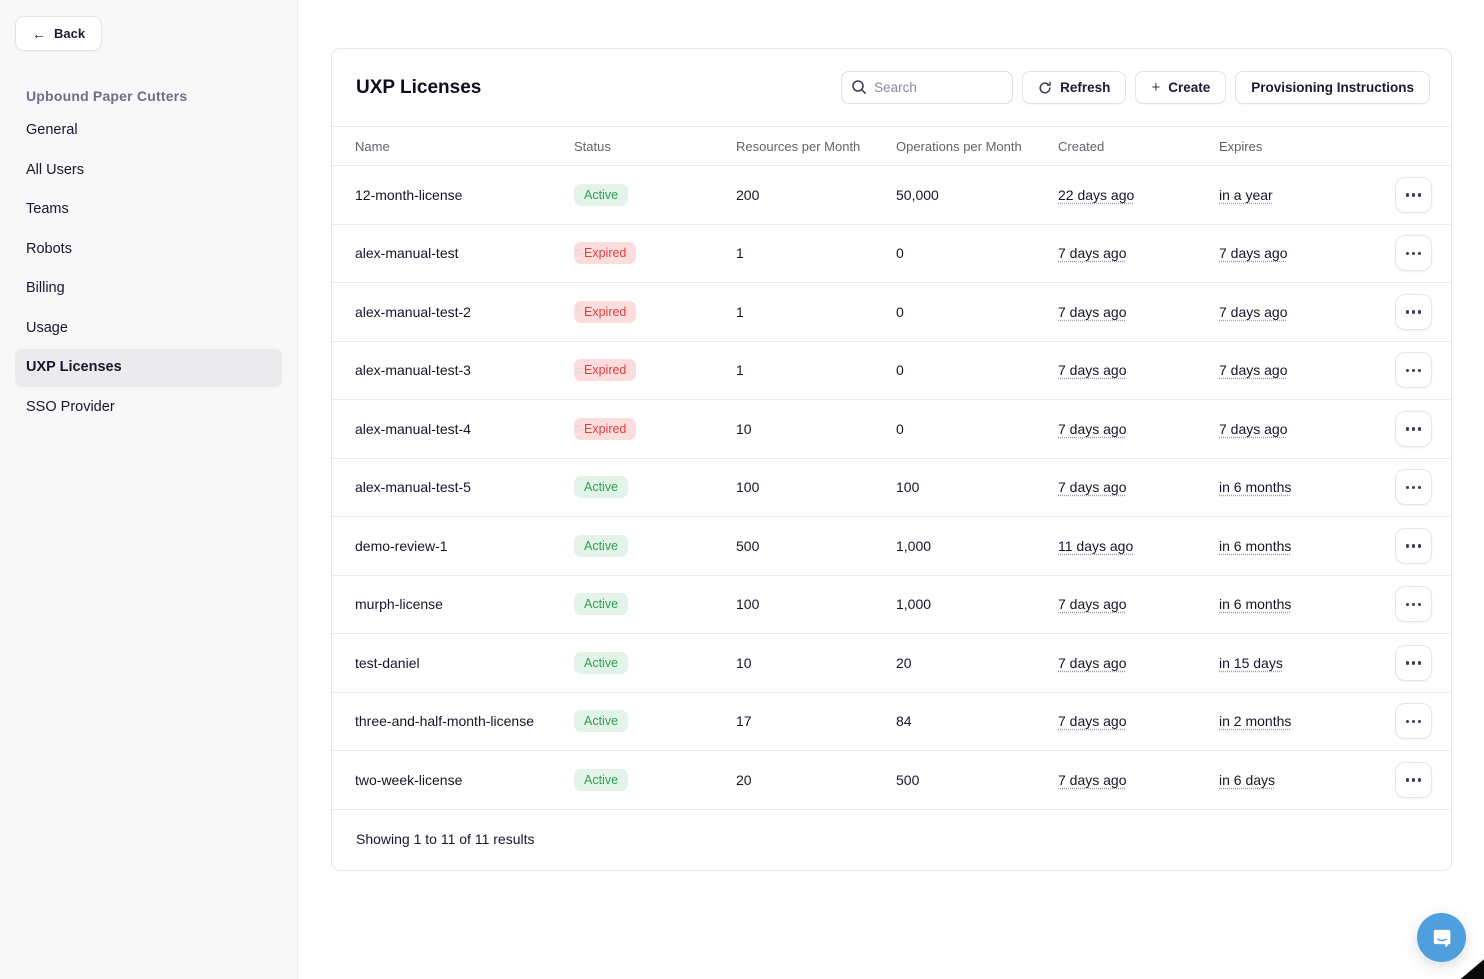 The width and height of the screenshot is (1484, 979). What do you see at coordinates (413, 487) in the screenshot?
I see `license-name: alex-manual-test-5` at bounding box center [413, 487].